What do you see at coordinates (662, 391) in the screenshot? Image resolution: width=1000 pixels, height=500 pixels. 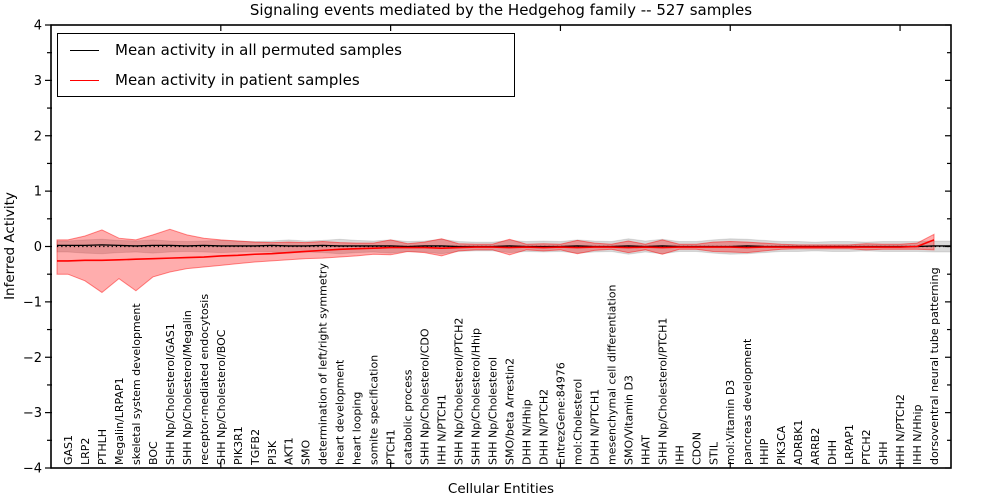 I see `x-category-label: SHH Np/Cholesterol/PTCH1` at bounding box center [662, 391].